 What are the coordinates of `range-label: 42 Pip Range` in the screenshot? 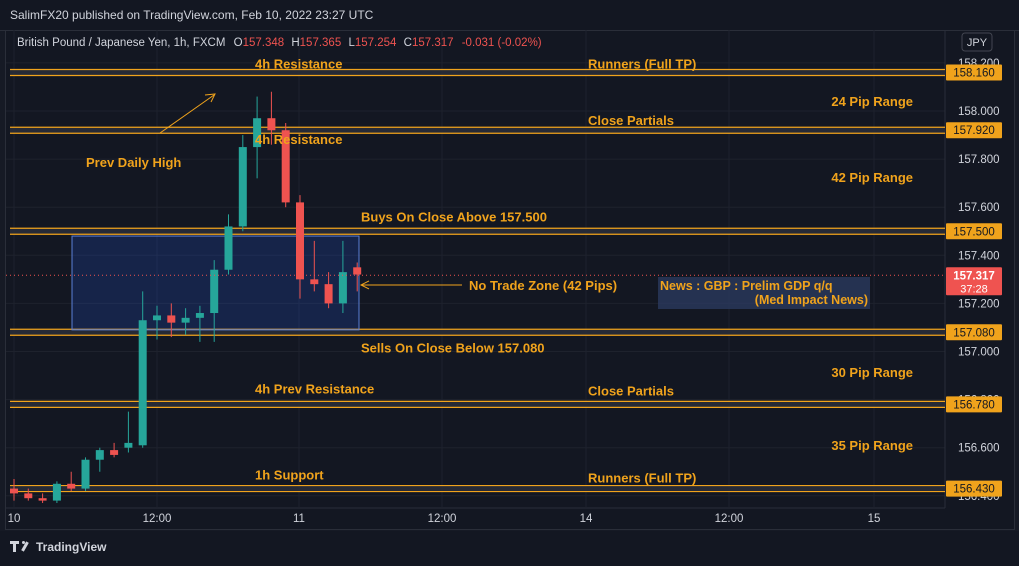 It's located at (872, 177).